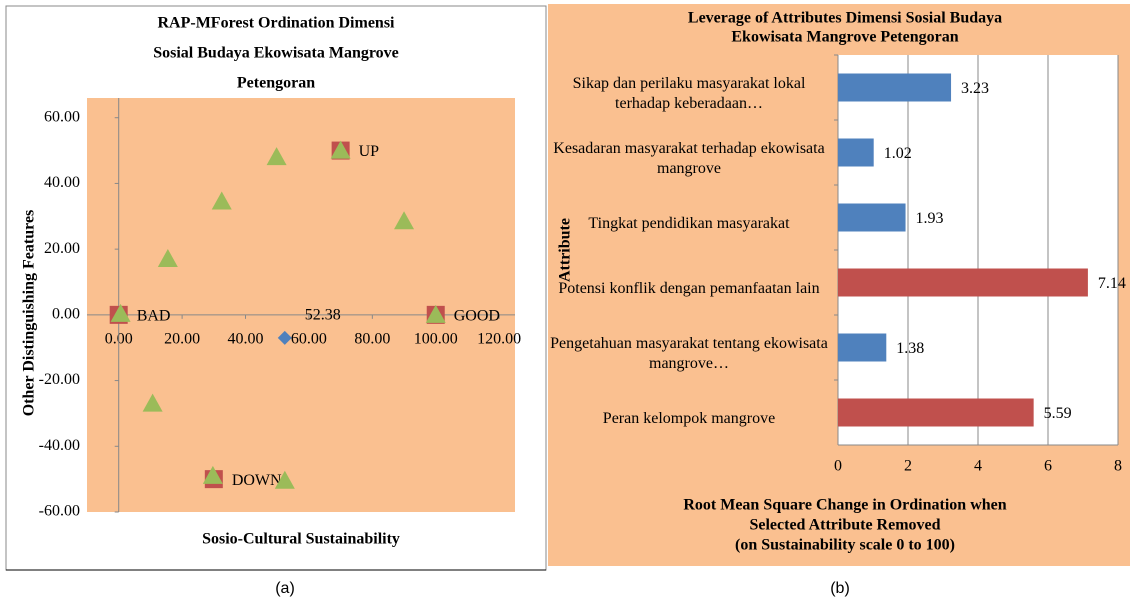  Describe the element at coordinates (1058, 413) in the screenshot. I see `value-label: 5.59` at that location.